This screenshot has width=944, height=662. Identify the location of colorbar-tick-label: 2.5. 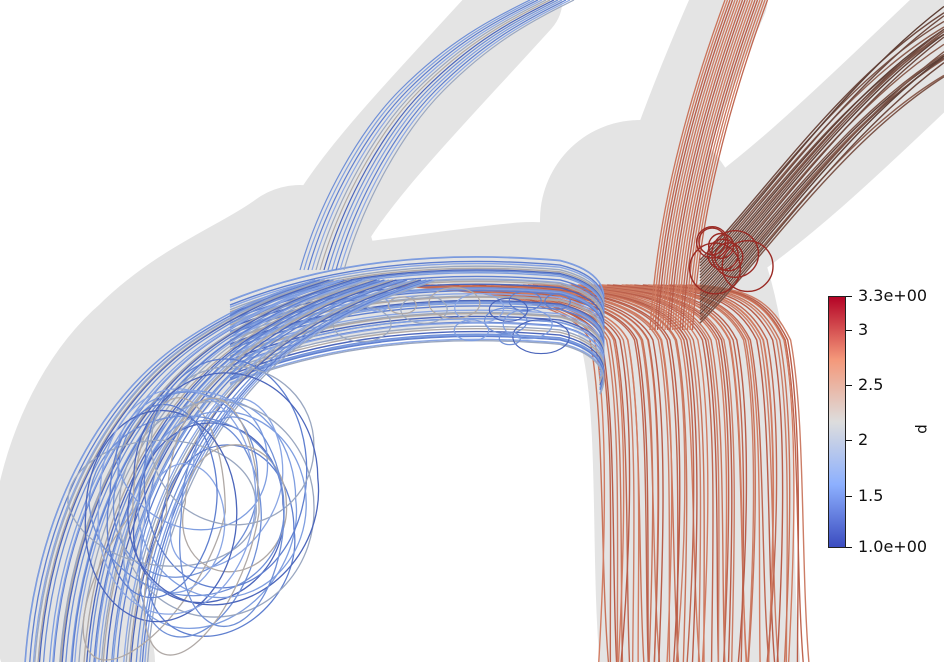
(871, 384).